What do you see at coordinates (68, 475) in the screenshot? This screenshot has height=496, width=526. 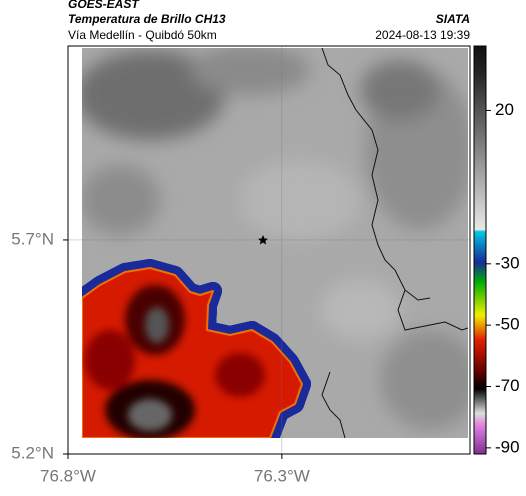 I see `x-tick-label: 76.8°W` at bounding box center [68, 475].